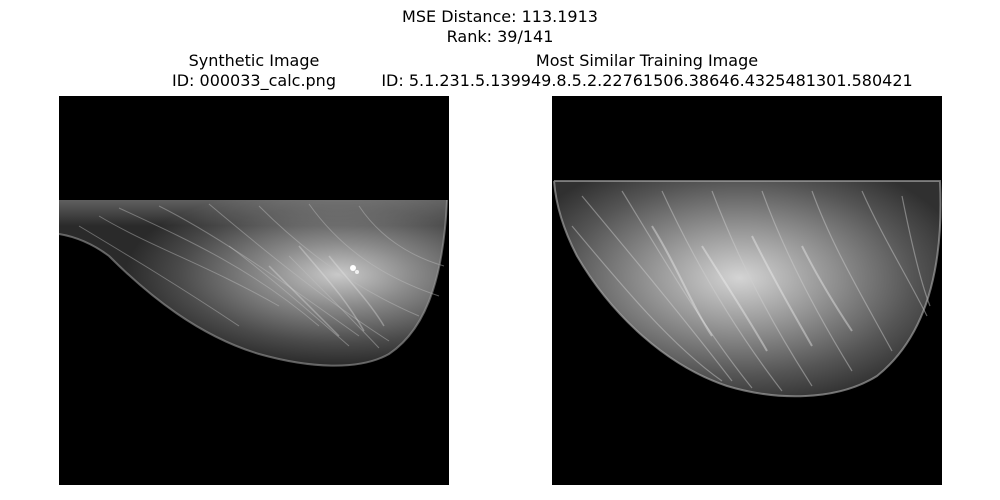 The height and width of the screenshot is (500, 1000). Describe the element at coordinates (500, 36) in the screenshot. I see `rank-text: Rank: 39/141` at that location.